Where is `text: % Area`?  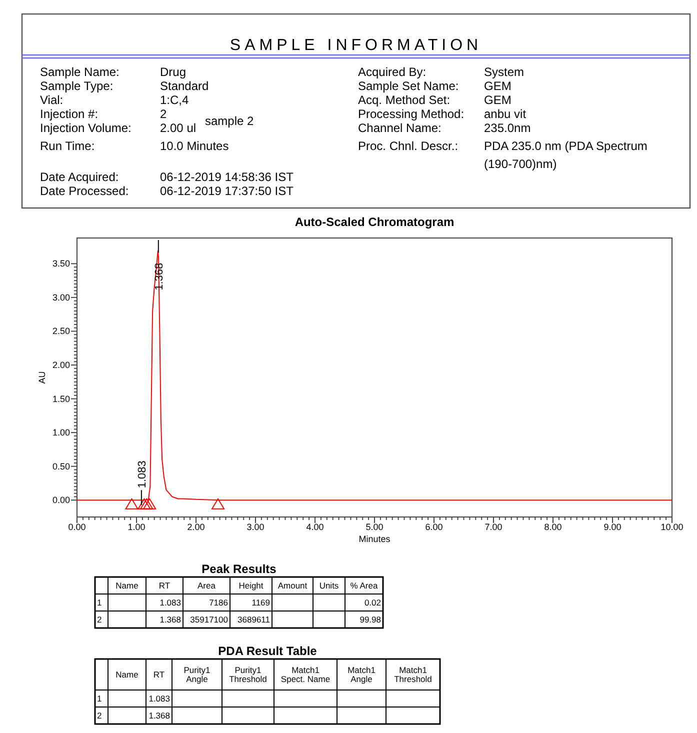 text: % Area is located at coordinates (364, 585).